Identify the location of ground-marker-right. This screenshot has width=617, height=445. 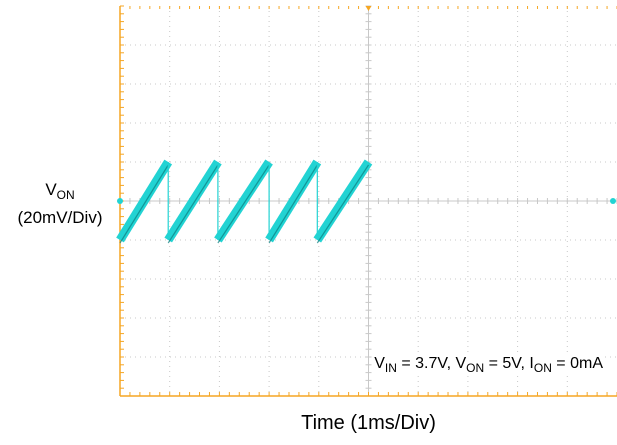
(613, 201).